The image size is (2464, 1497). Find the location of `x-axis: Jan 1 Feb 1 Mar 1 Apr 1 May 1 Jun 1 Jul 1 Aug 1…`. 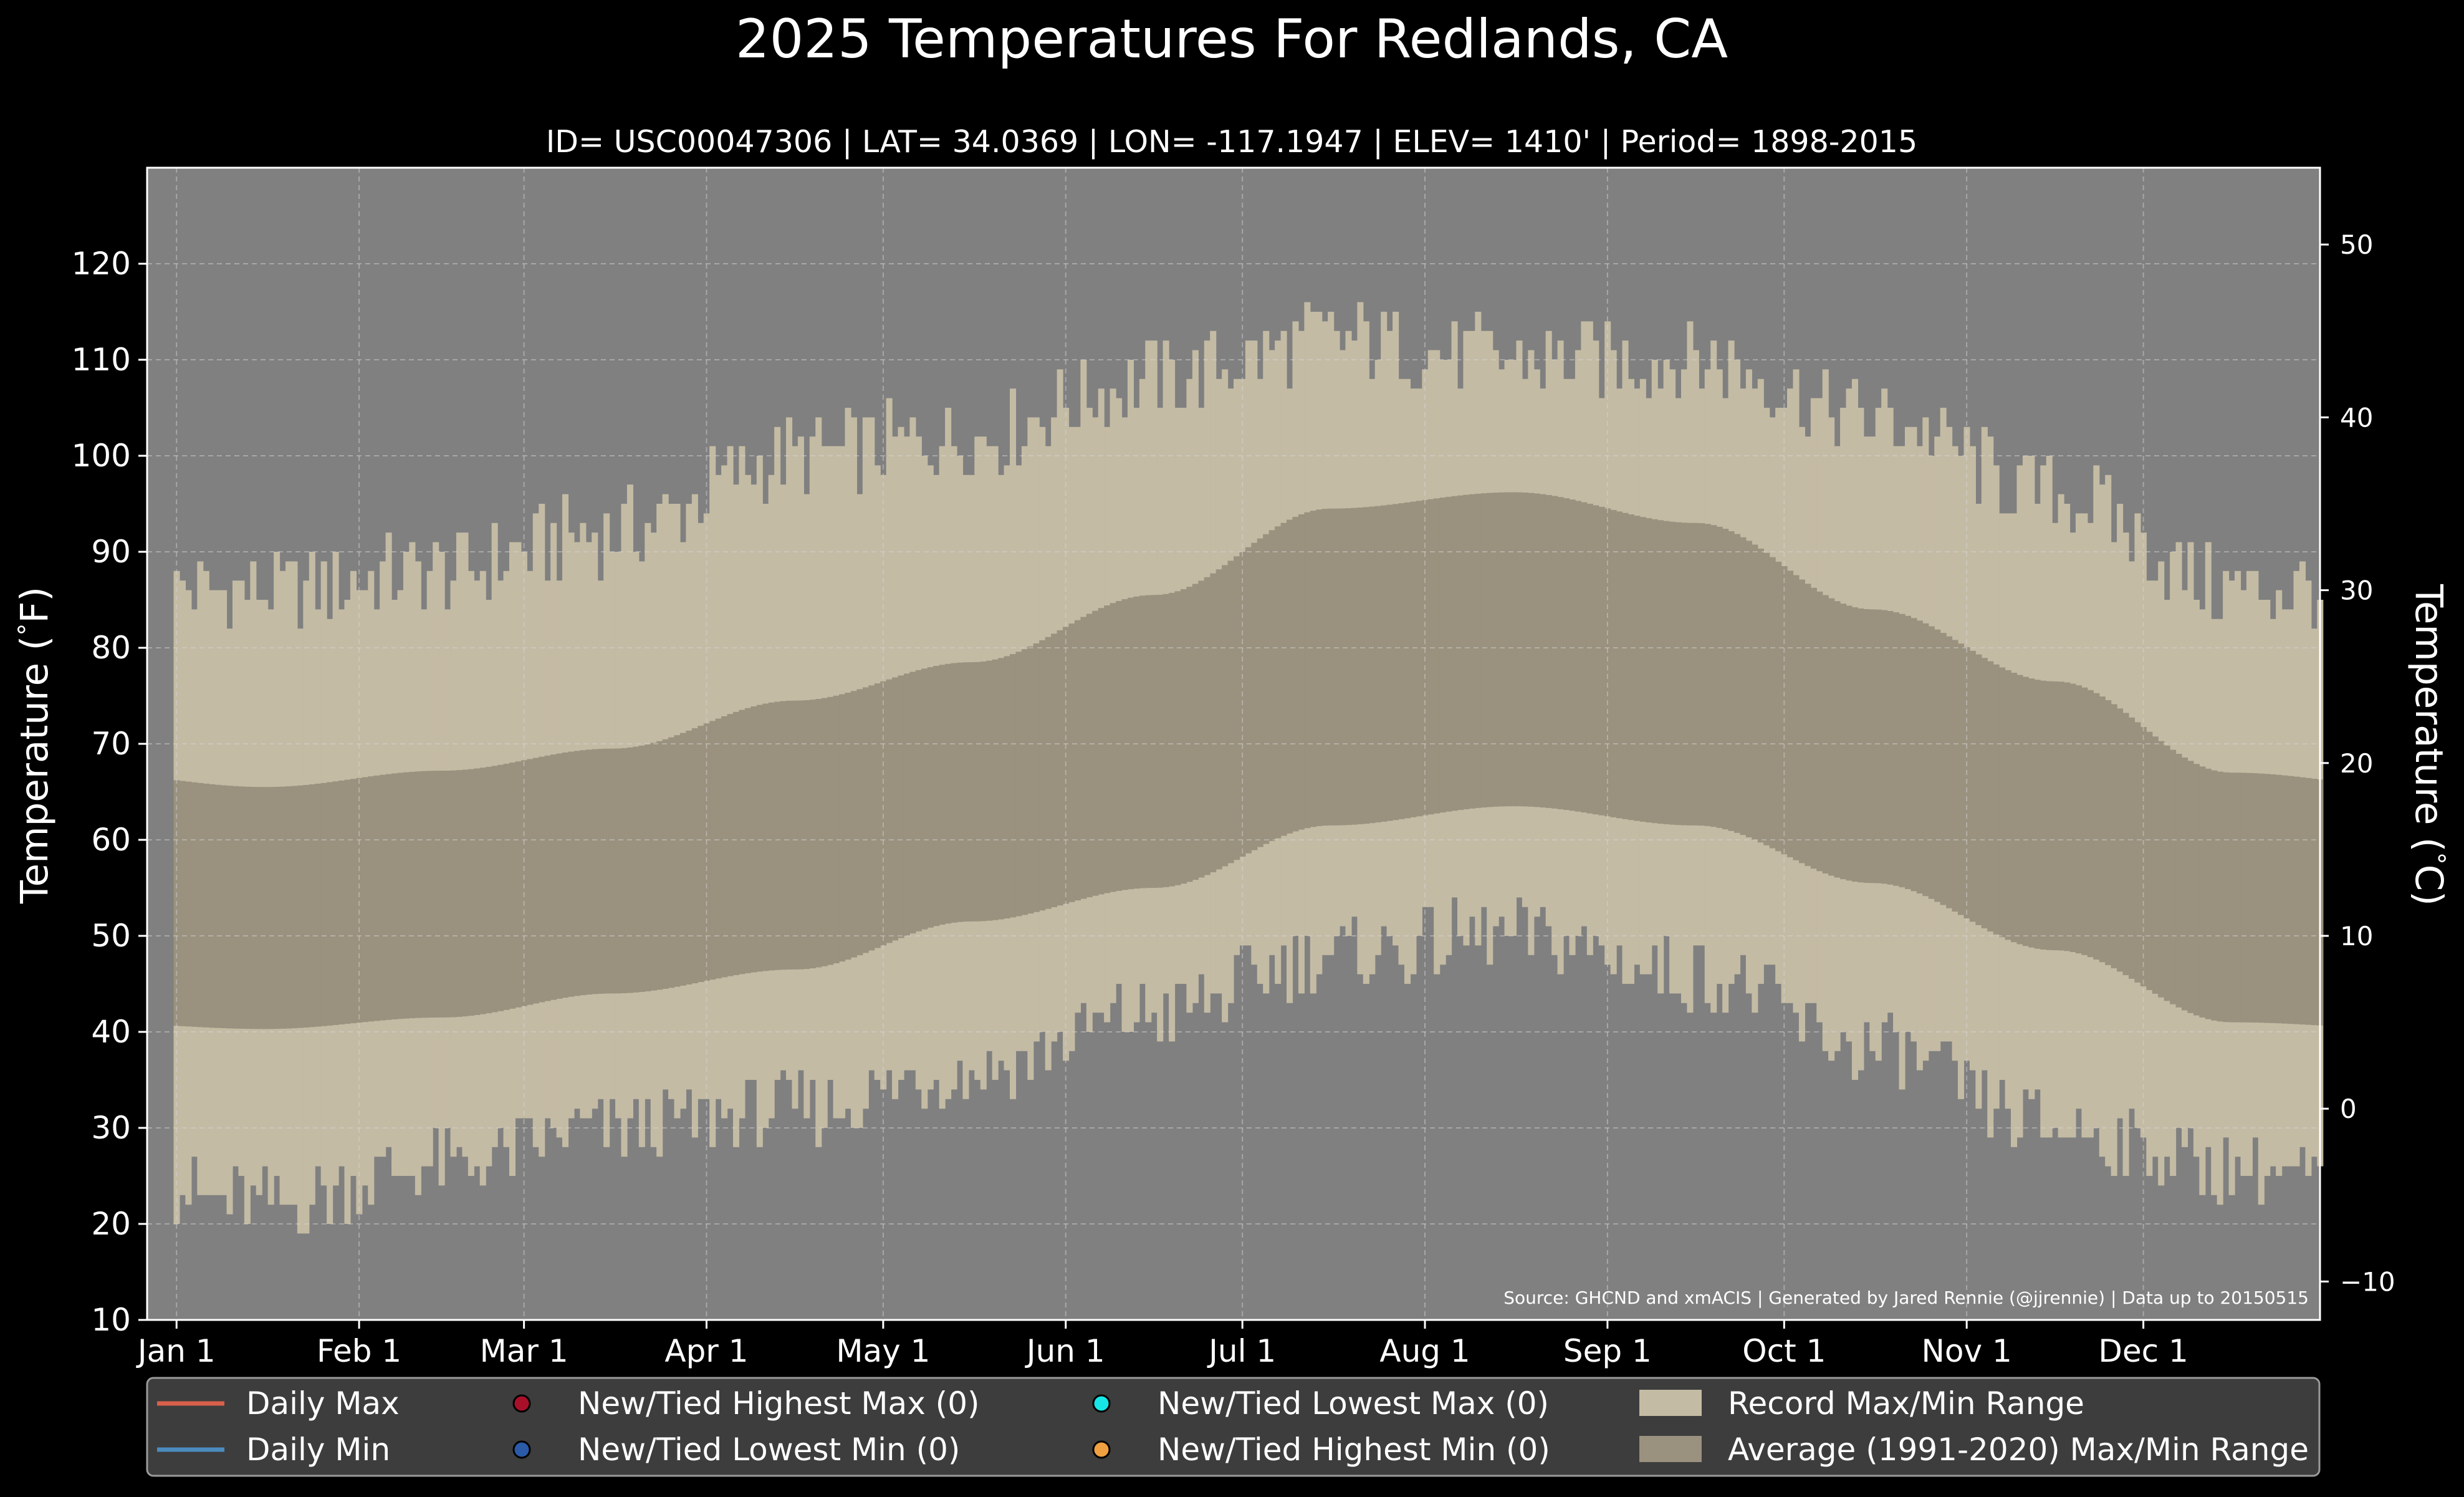

x-axis: Jan 1 Feb 1 Mar 1 Apr 1 May 1 Jun 1 Jul 1 Aug 1… is located at coordinates (1162, 1344).